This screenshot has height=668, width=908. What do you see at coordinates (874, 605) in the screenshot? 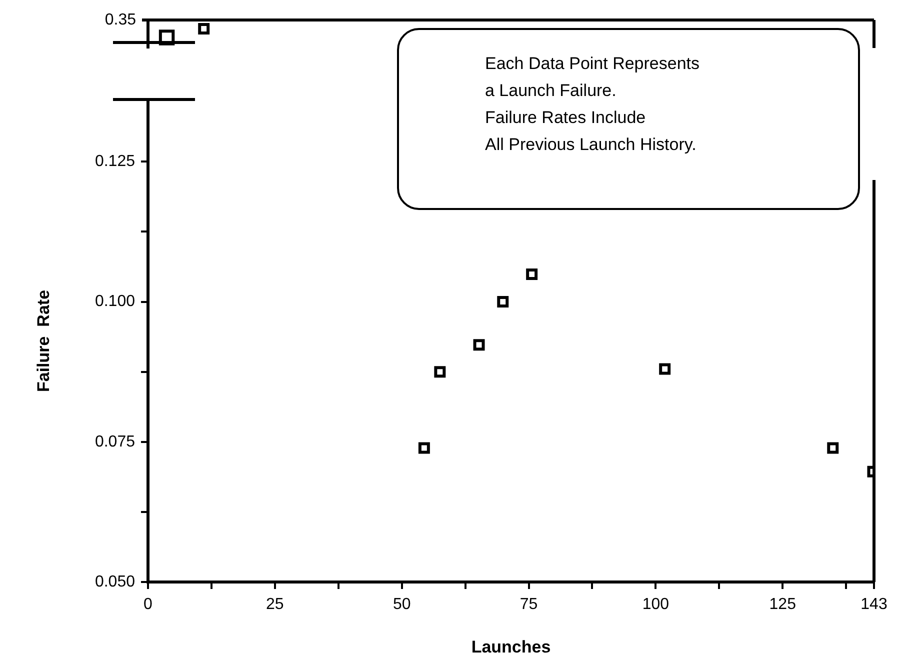
I see `x-tick-label: 143` at bounding box center [874, 605].